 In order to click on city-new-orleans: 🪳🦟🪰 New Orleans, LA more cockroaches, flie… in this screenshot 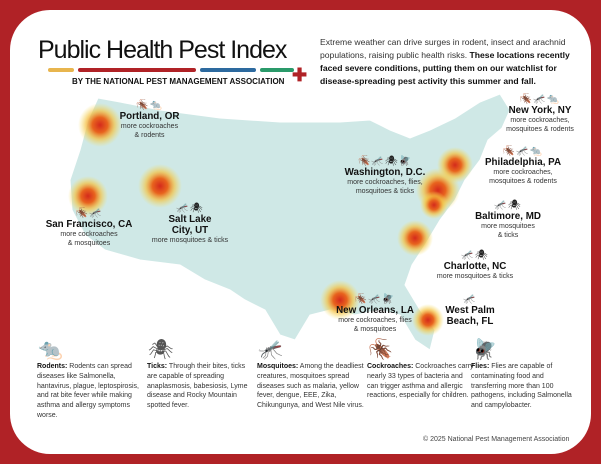, I will do `click(375, 314)`.